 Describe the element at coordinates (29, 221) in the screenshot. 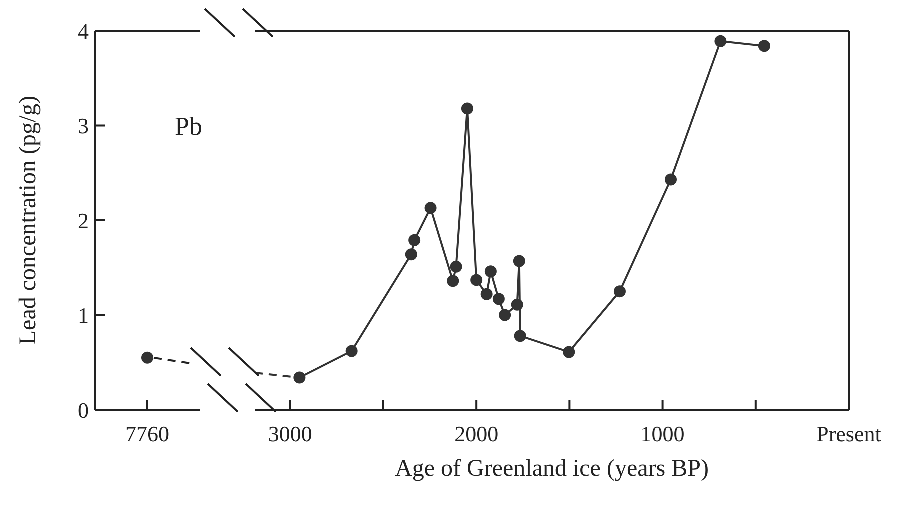

I see `y-axis-title: Lead concentration (pg/g)` at that location.